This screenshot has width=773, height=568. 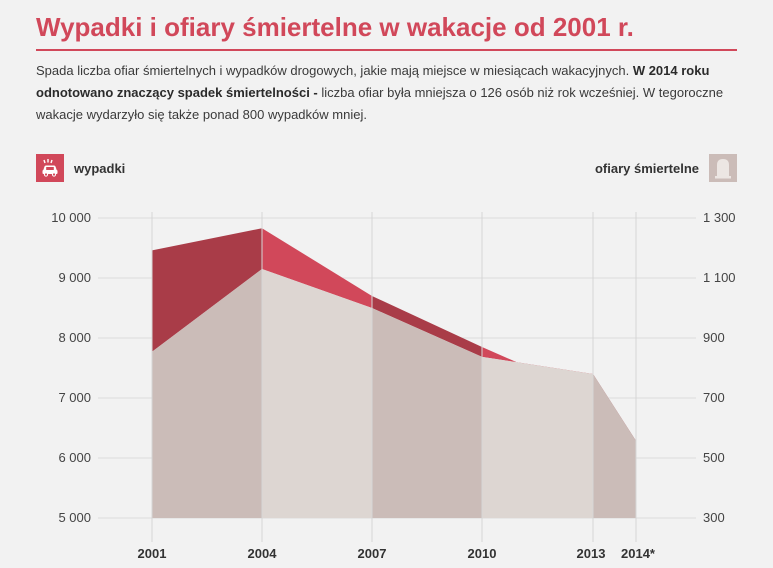 What do you see at coordinates (71, 217) in the screenshot?
I see `left-tick-label: 10 000` at bounding box center [71, 217].